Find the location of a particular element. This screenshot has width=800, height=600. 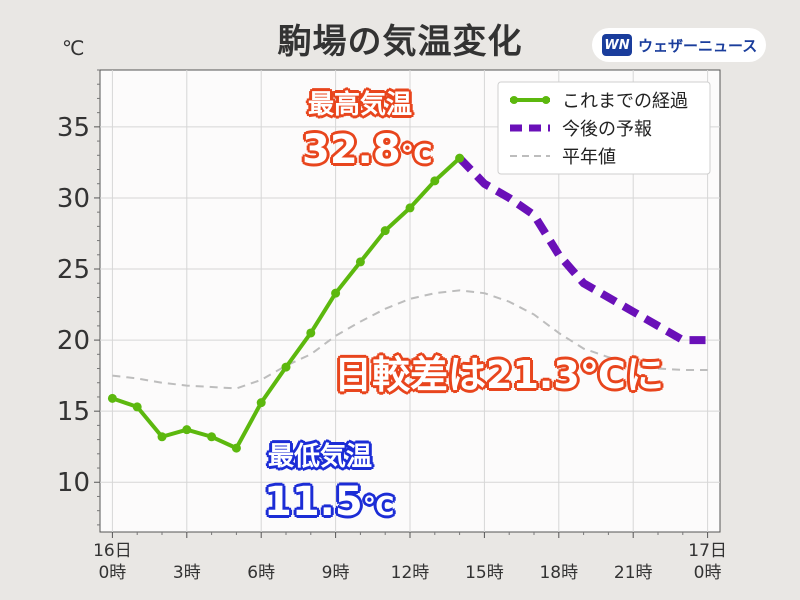

daily-range-label: 日較差は21.3℃に is located at coordinates (499, 375).